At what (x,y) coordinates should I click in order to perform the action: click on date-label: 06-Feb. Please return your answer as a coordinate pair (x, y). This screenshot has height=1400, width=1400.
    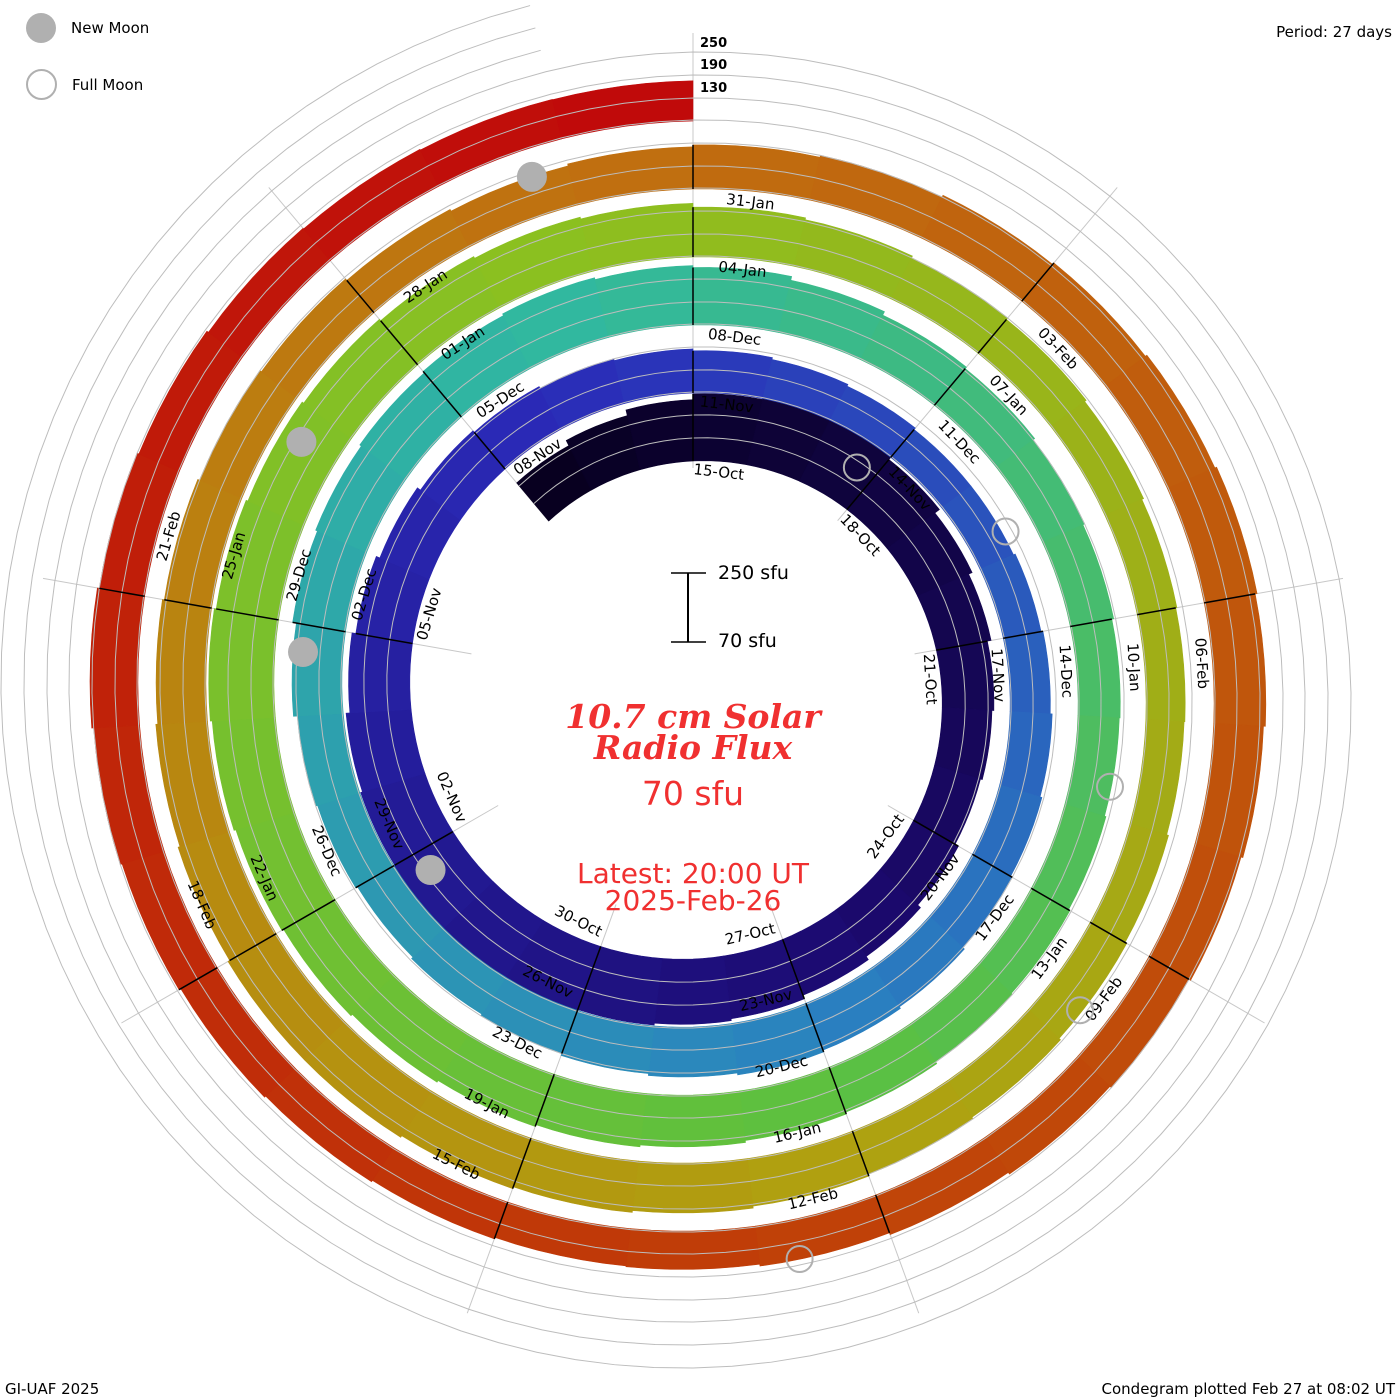
    Looking at the image, I should click on (1201, 663).